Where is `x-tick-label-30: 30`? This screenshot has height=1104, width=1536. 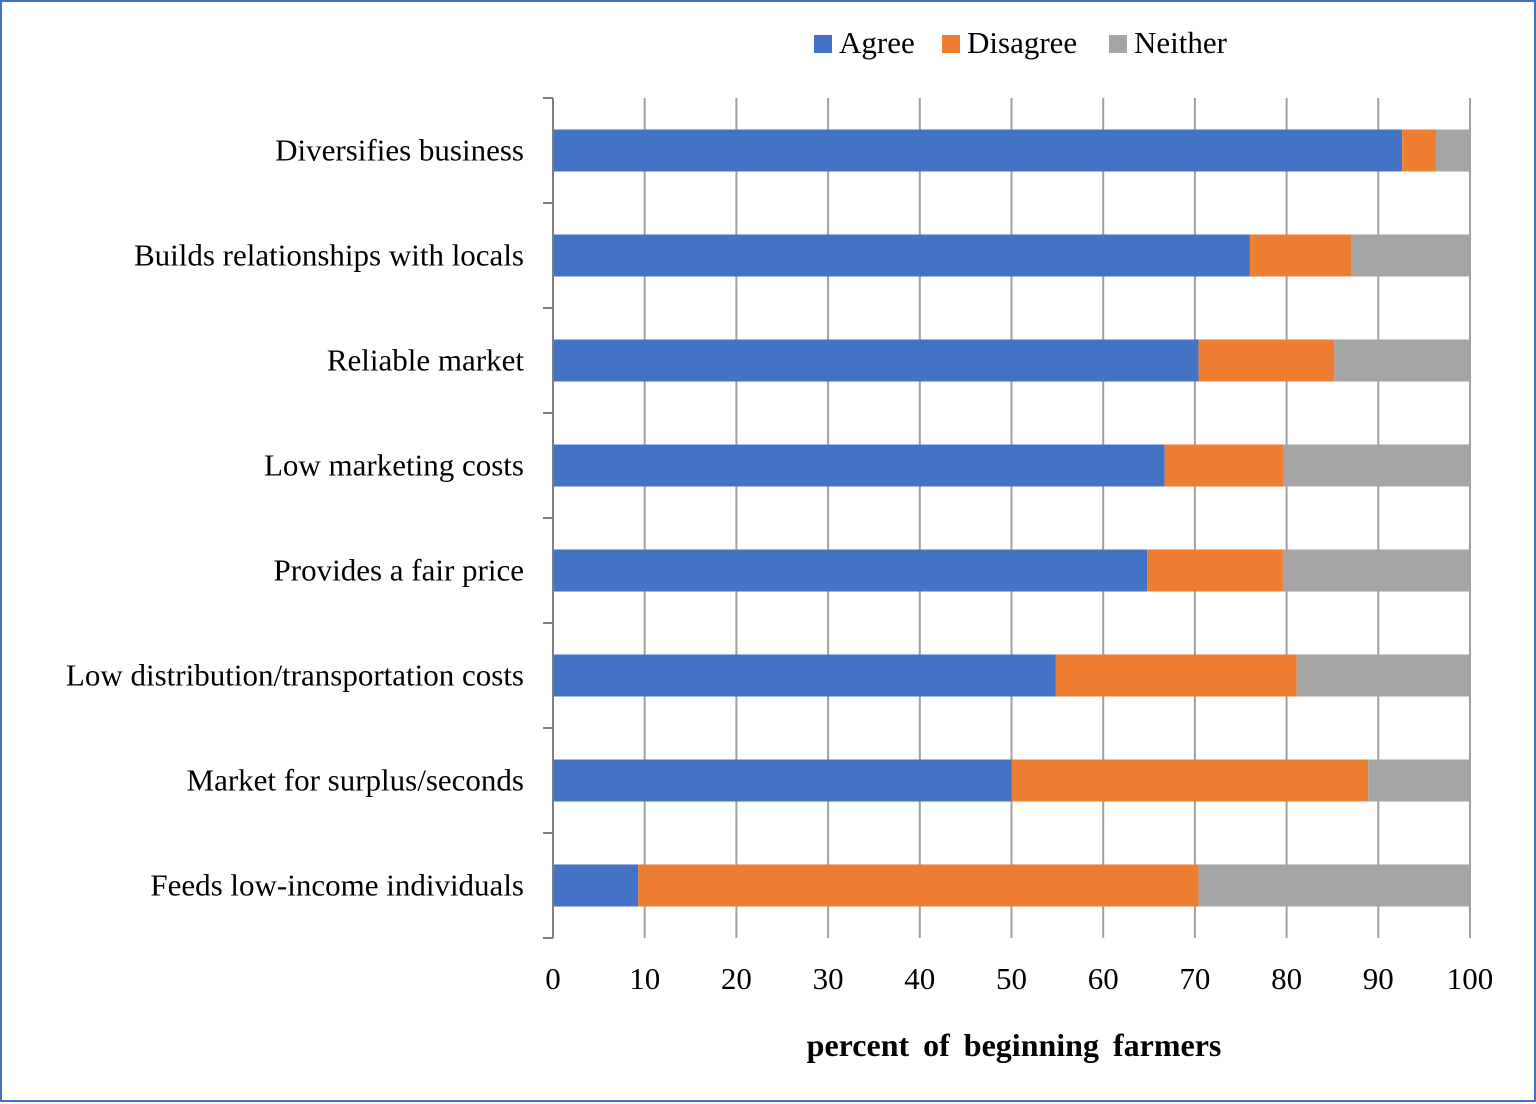 x-tick-label-30: 30 is located at coordinates (828, 978).